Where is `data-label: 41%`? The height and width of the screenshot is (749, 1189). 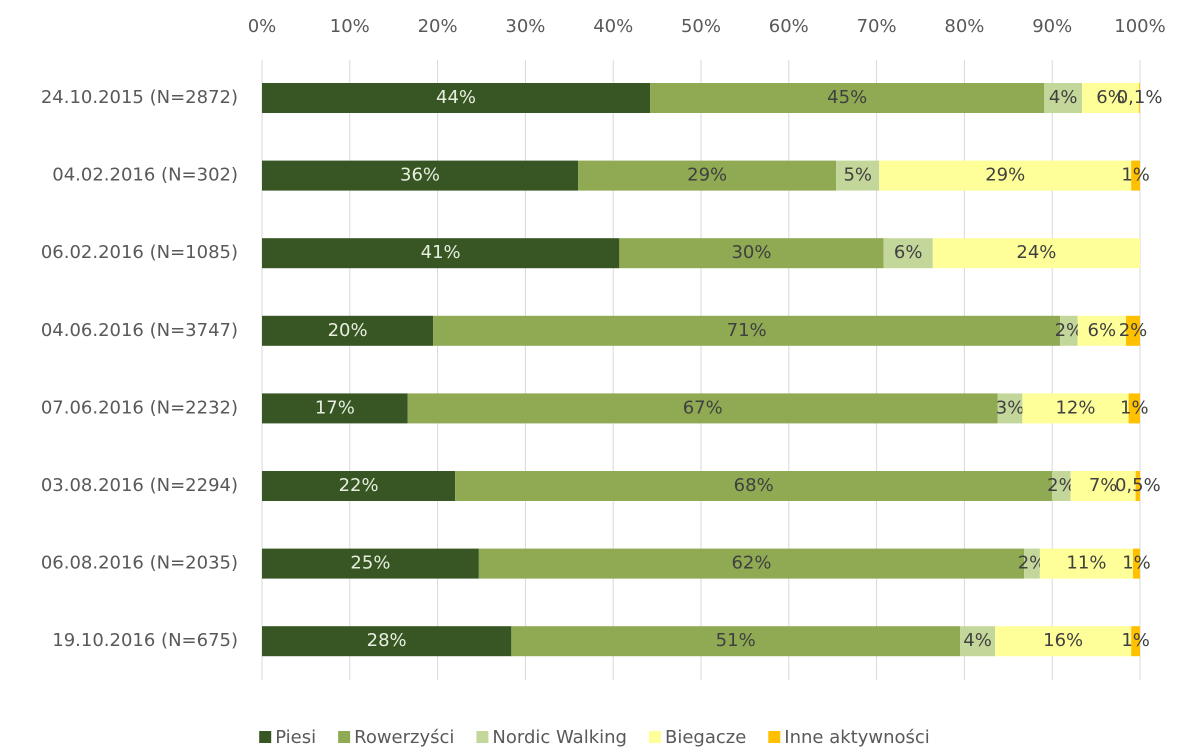 data-label: 41% is located at coordinates (441, 252).